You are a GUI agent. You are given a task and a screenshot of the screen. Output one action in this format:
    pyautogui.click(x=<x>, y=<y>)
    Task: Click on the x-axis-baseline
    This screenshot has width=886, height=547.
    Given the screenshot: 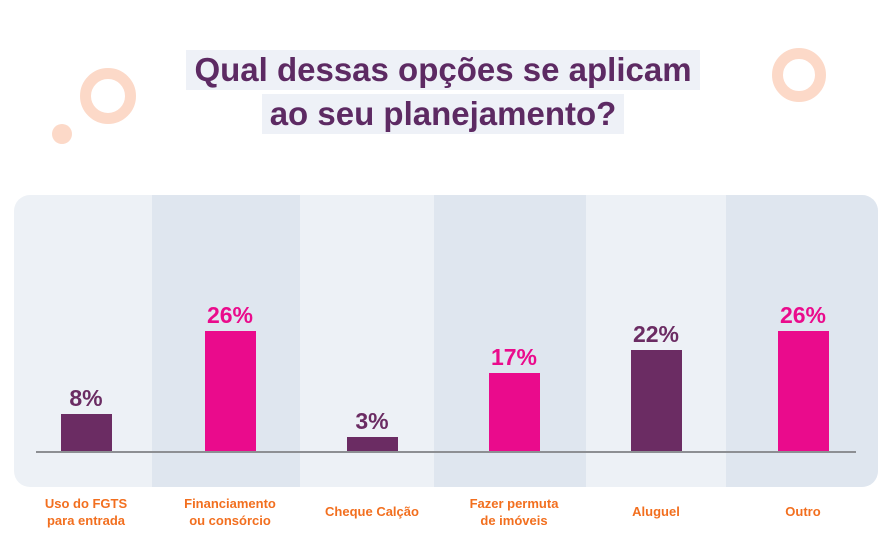 What is the action you would take?
    pyautogui.click(x=446, y=452)
    